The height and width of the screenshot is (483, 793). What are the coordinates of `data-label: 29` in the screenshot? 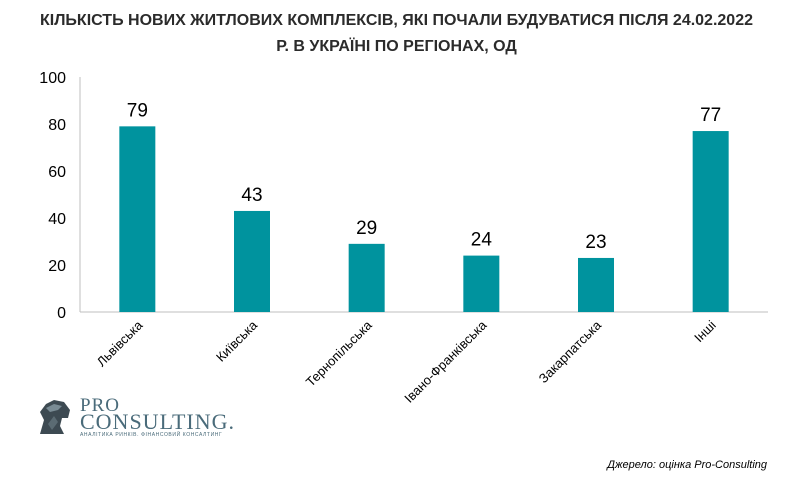 It's located at (366, 228).